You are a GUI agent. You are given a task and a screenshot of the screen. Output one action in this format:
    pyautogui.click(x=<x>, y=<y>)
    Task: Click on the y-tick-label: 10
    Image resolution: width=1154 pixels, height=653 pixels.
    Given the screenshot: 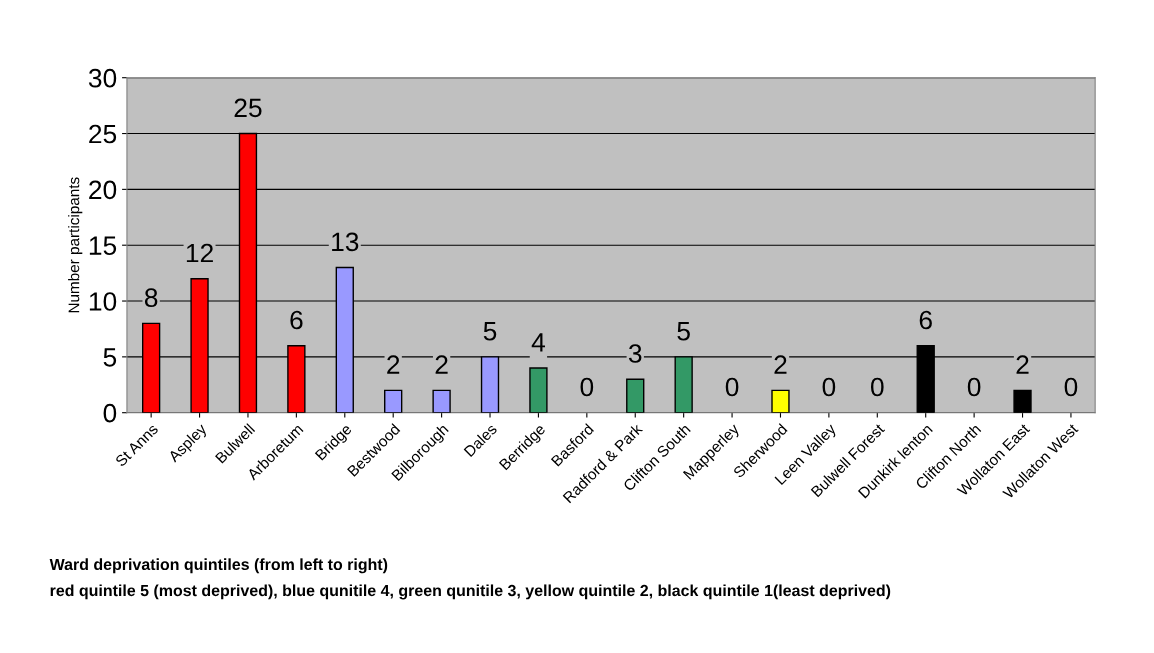 What is the action you would take?
    pyautogui.click(x=103, y=301)
    